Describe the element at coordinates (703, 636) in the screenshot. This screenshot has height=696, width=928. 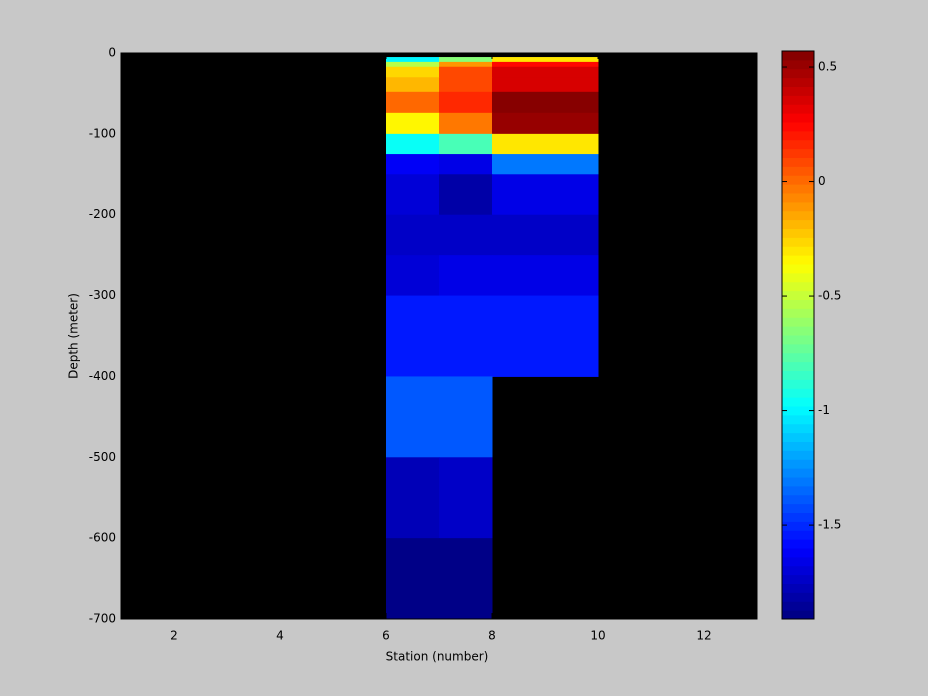
I see `x-tick-label: 12` at that location.